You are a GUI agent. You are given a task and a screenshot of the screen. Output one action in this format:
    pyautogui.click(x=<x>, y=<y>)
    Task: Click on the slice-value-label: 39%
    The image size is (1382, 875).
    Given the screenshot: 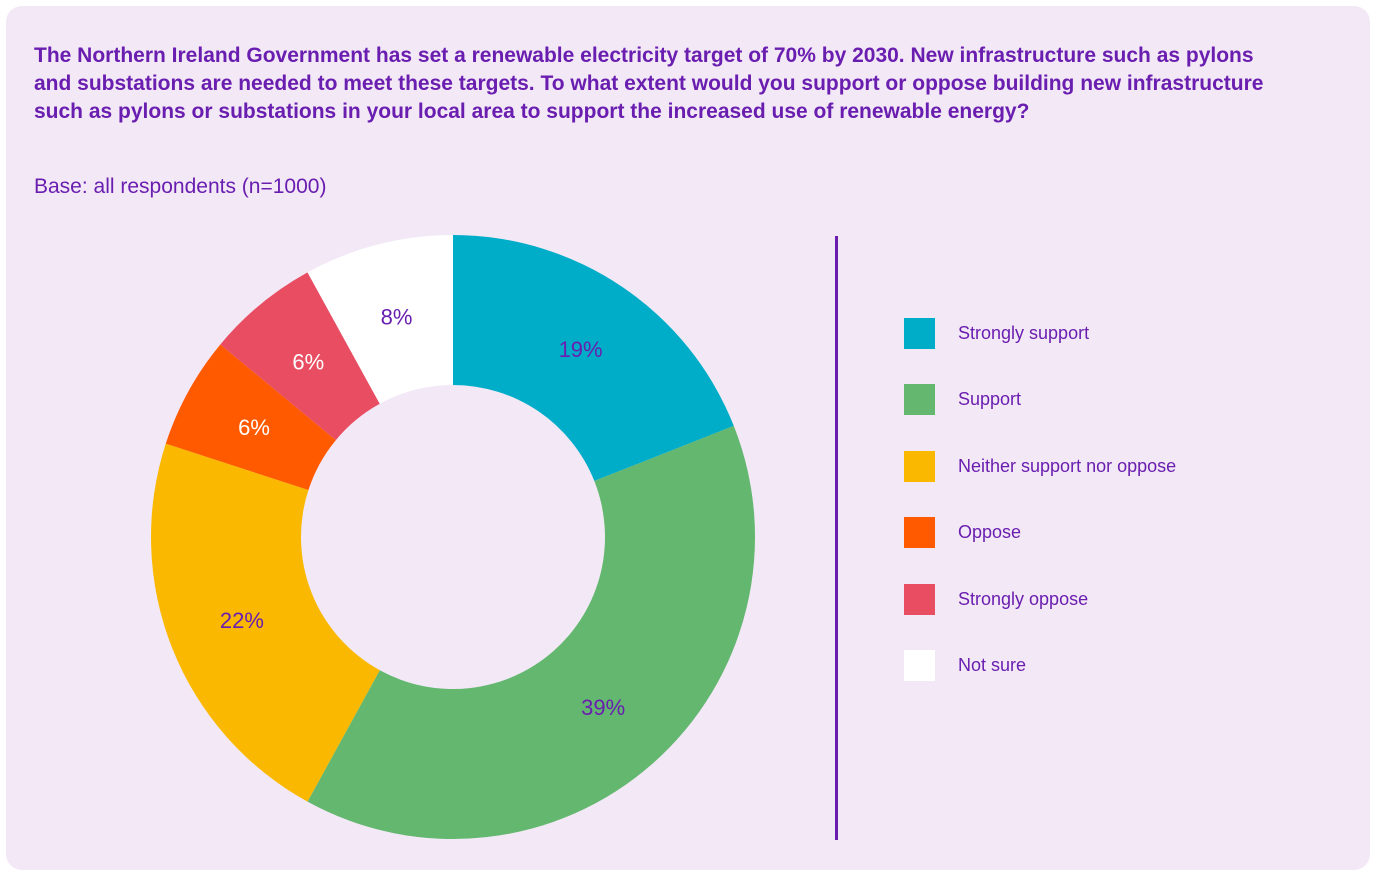 What is the action you would take?
    pyautogui.click(x=603, y=707)
    